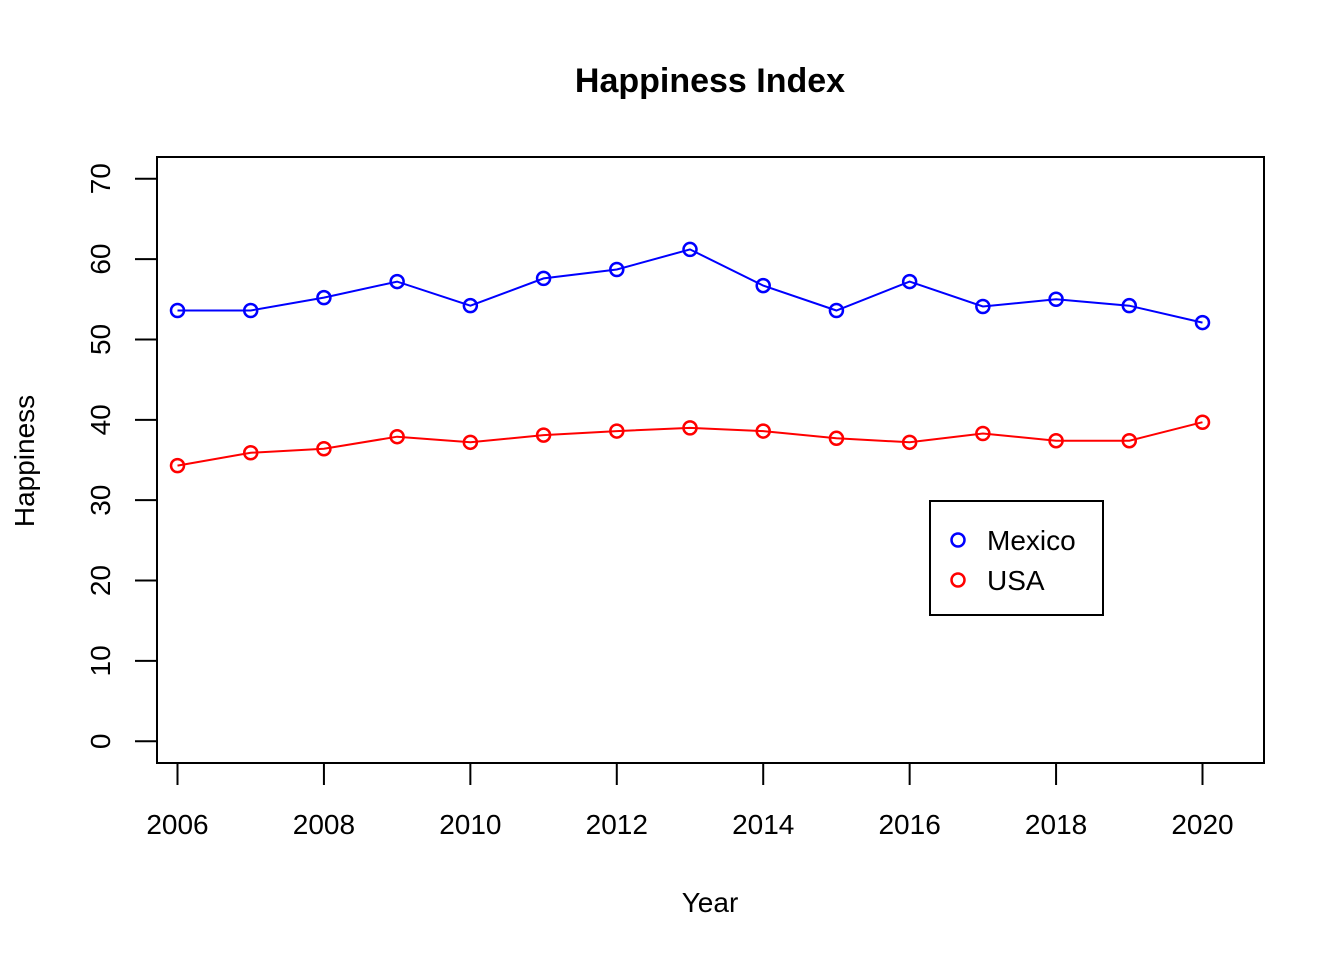 This screenshot has width=1344, height=960. I want to click on x-tick-label: 2014, so click(763, 824).